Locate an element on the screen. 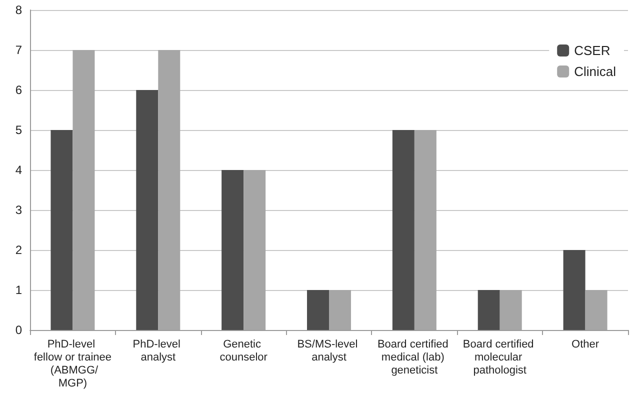 This screenshot has width=636, height=408. x-tick-label: PhD-level fellow or trainee (ABMGG/MGP) is located at coordinates (73, 364).